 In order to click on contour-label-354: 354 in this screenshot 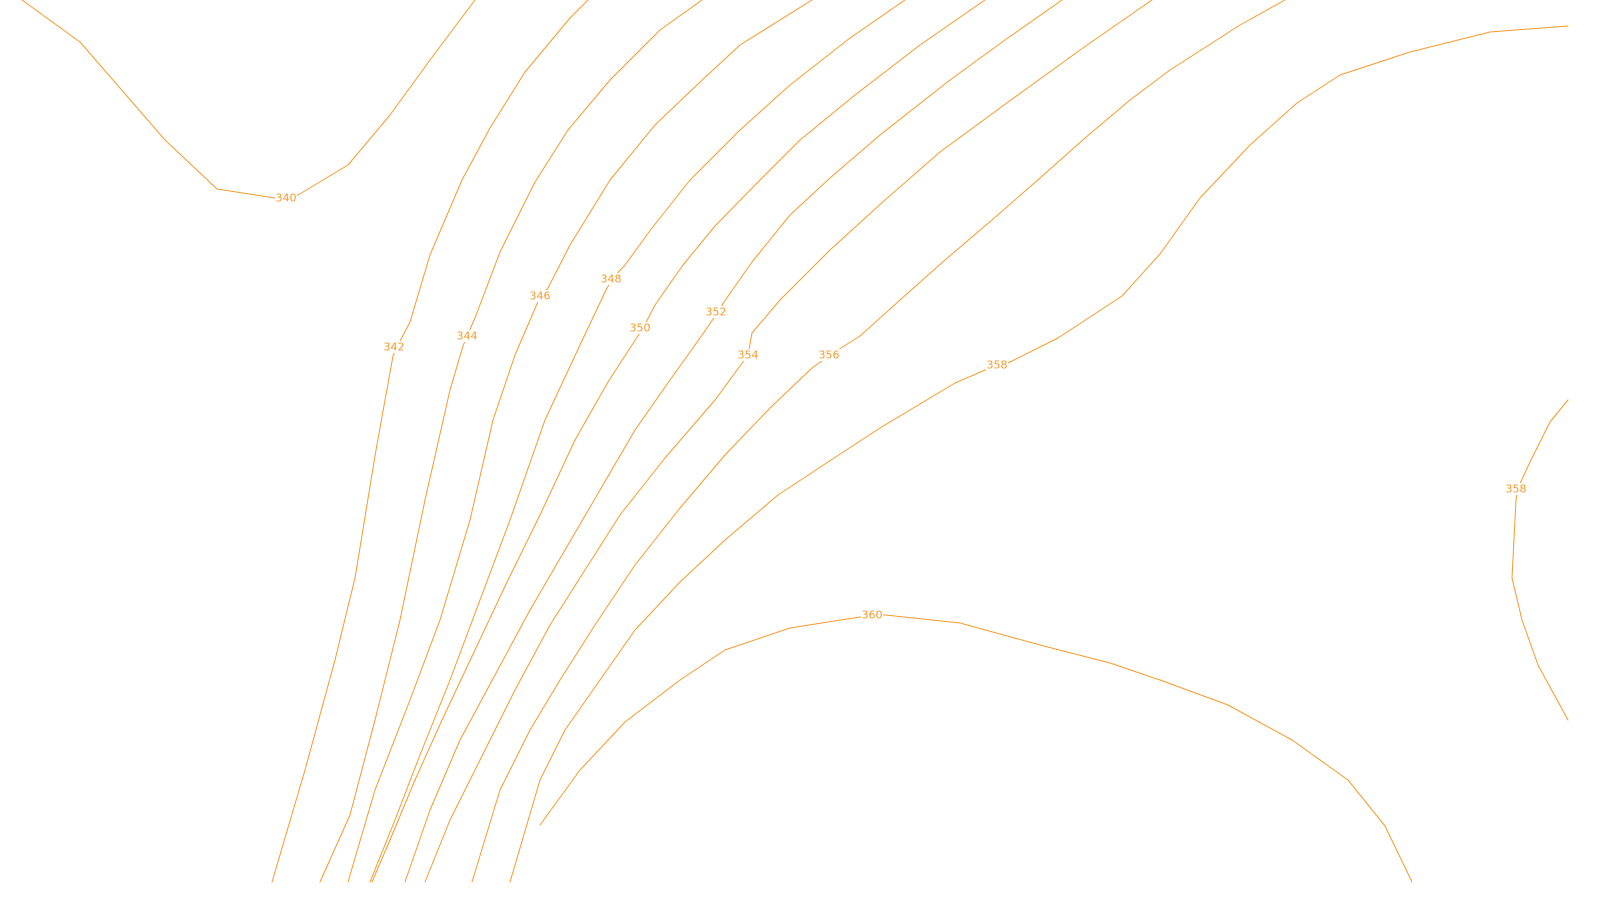, I will do `click(748, 355)`.